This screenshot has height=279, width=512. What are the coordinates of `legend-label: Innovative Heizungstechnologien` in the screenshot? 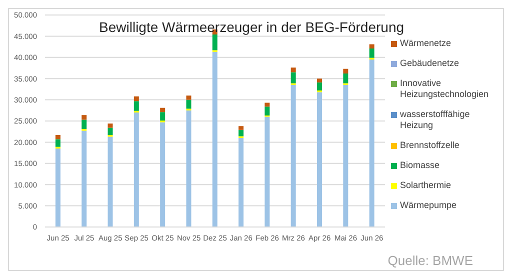 It's located at (445, 89).